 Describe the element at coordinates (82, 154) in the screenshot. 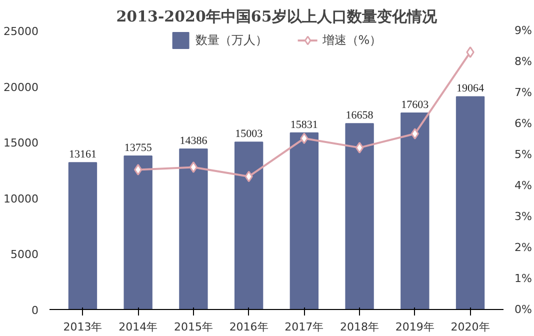

I see `data-label: 13161` at that location.